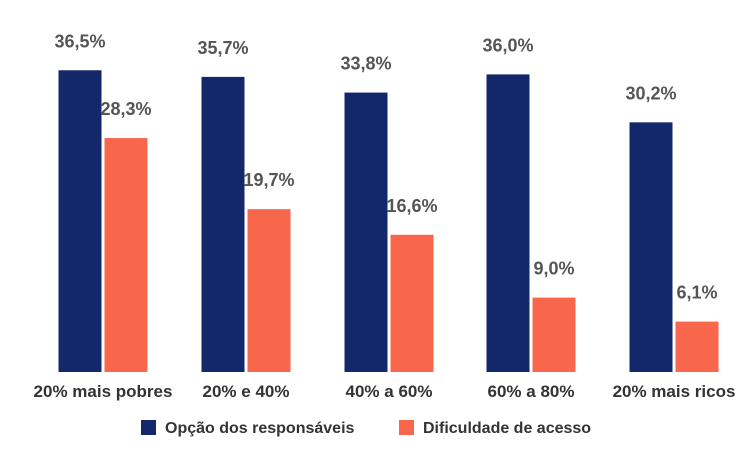 This screenshot has height=450, width=745. Describe the element at coordinates (406, 427) in the screenshot. I see `legend-swatch-dificuldade` at that location.